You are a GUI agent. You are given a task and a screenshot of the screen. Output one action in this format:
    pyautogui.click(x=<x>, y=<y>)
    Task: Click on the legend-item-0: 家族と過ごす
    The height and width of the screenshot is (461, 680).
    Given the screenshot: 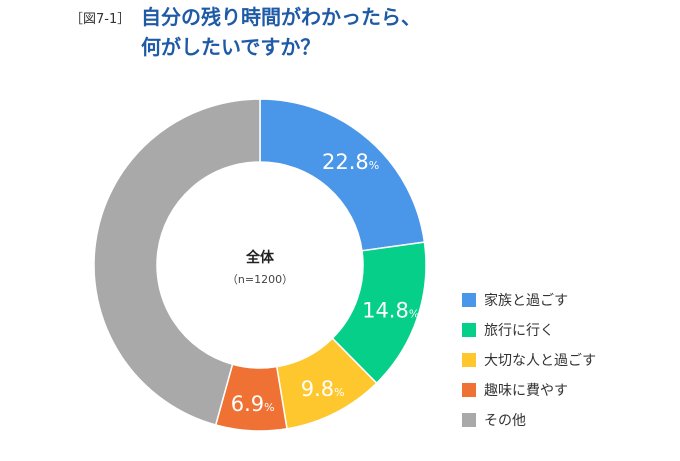 What is the action you would take?
    pyautogui.click(x=529, y=300)
    